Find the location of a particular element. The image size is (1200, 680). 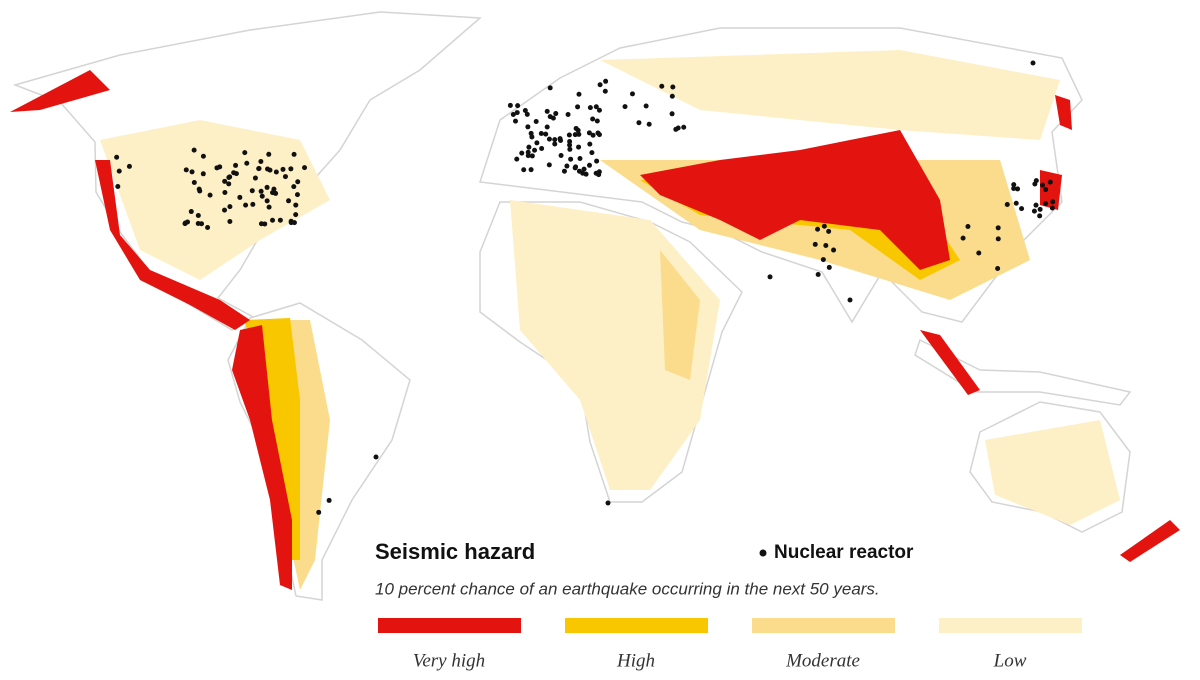

reactor-legend-marker is located at coordinates (763, 553).